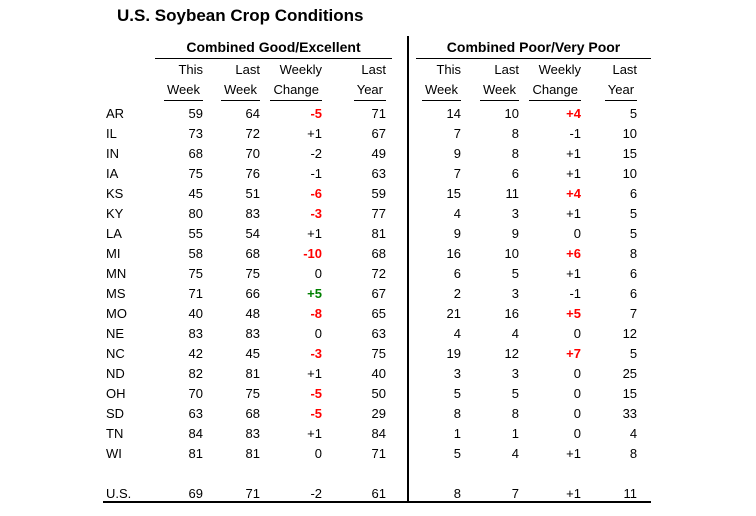  Describe the element at coordinates (457, 493) in the screenshot. I see `poor-very-poor-this-week: 8` at that location.